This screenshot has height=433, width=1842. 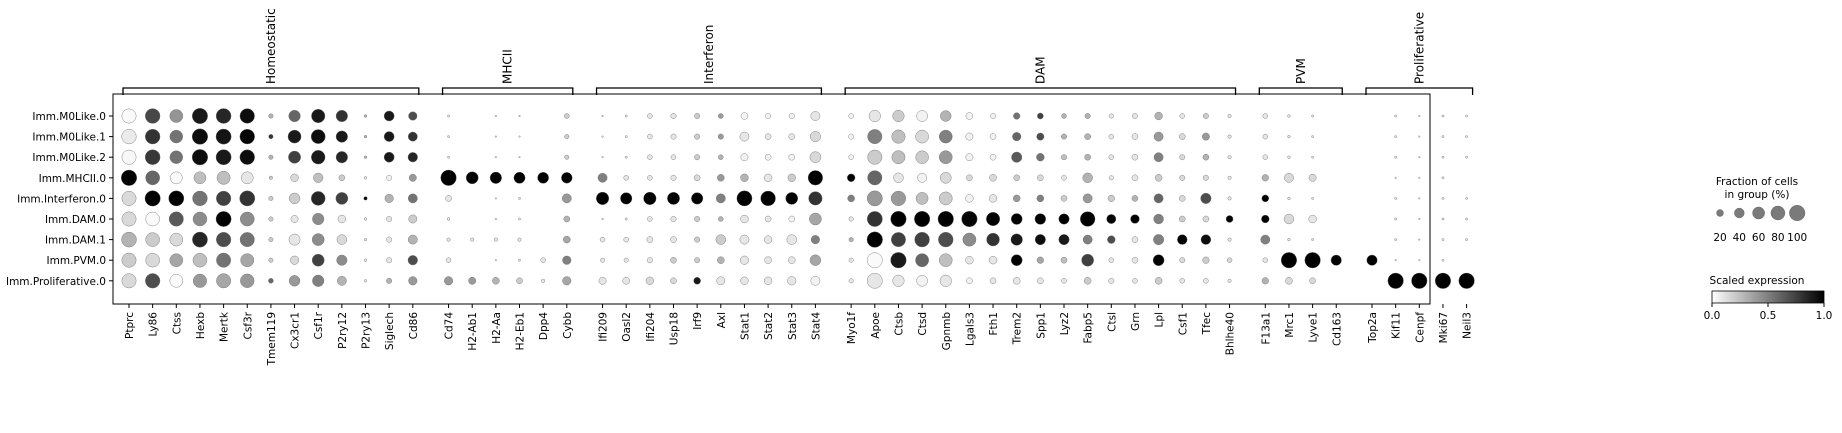 What do you see at coordinates (1719, 238) in the screenshot?
I see `size-legend-tick: 20` at bounding box center [1719, 238].